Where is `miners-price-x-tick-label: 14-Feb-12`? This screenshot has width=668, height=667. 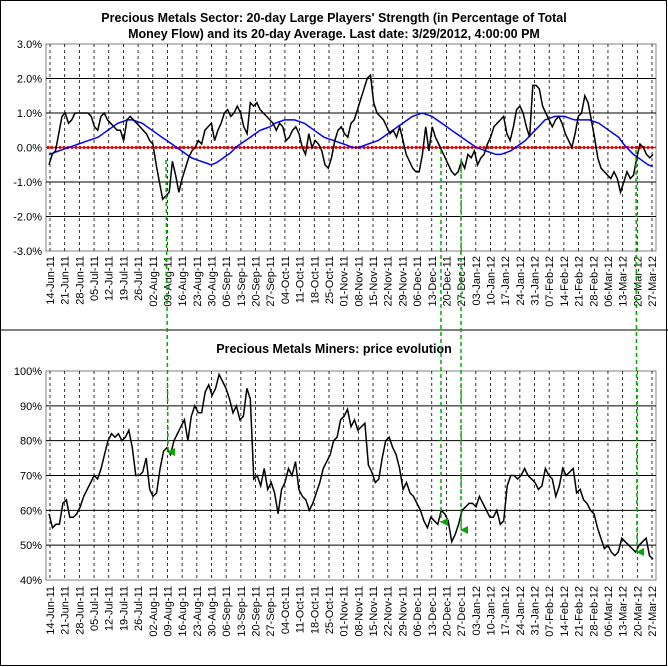
miners-price-x-tick-label: 14-Feb-12 is located at coordinates (565, 611).